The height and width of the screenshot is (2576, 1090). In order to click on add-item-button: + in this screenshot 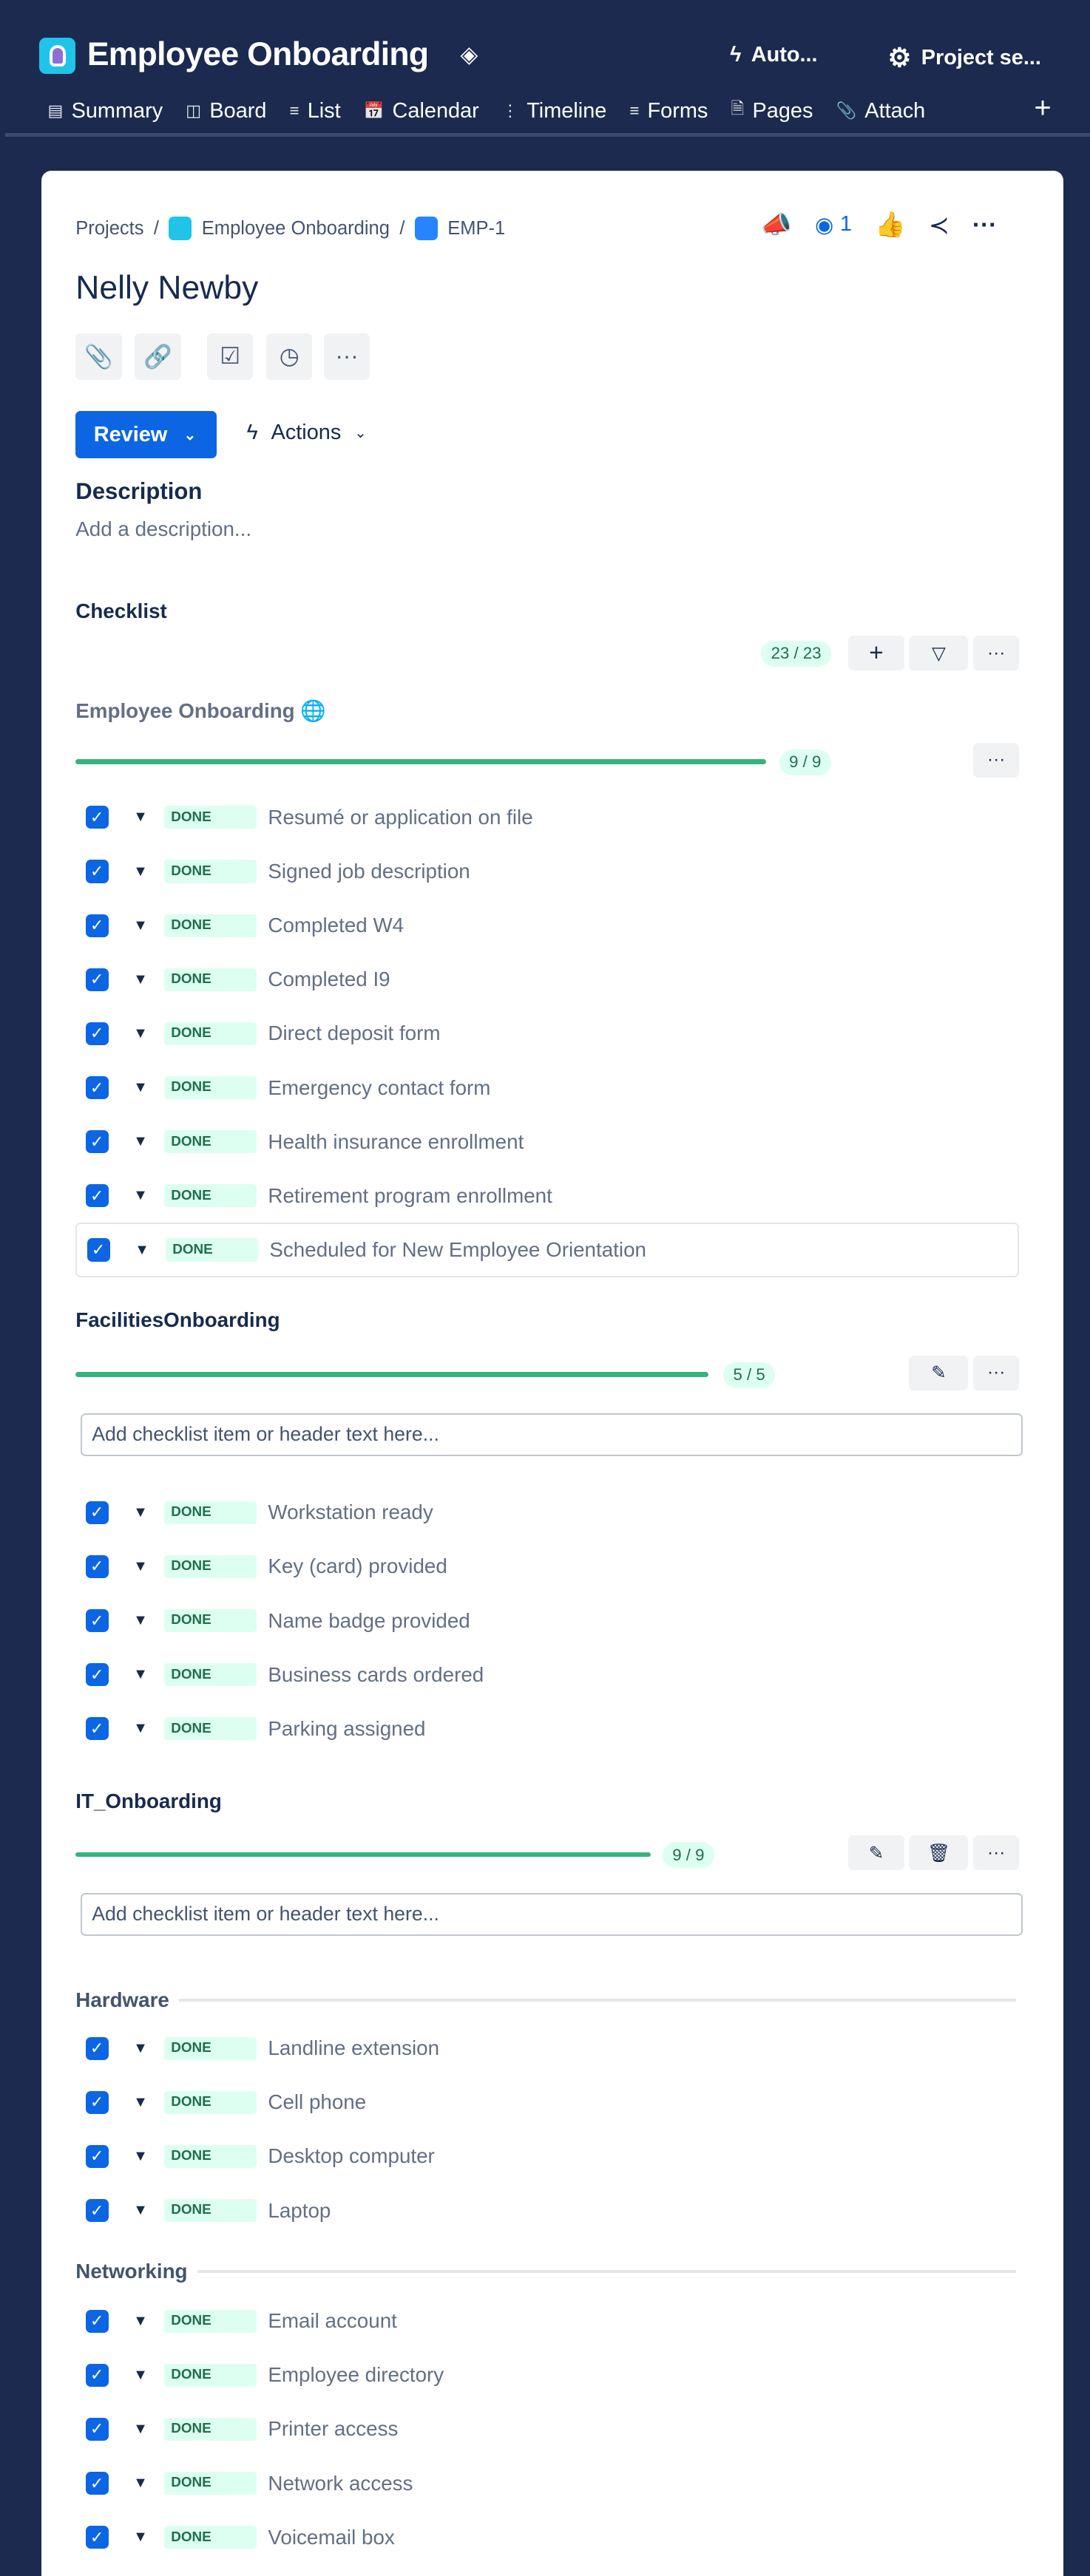, I will do `click(876, 653)`.